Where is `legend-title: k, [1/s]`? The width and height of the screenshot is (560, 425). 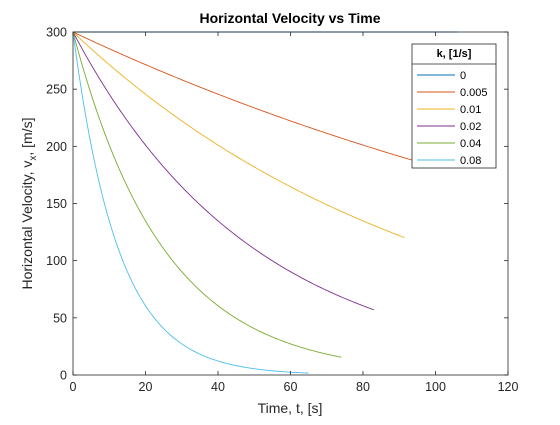
legend-title: k, [1/s] is located at coordinates (454, 54).